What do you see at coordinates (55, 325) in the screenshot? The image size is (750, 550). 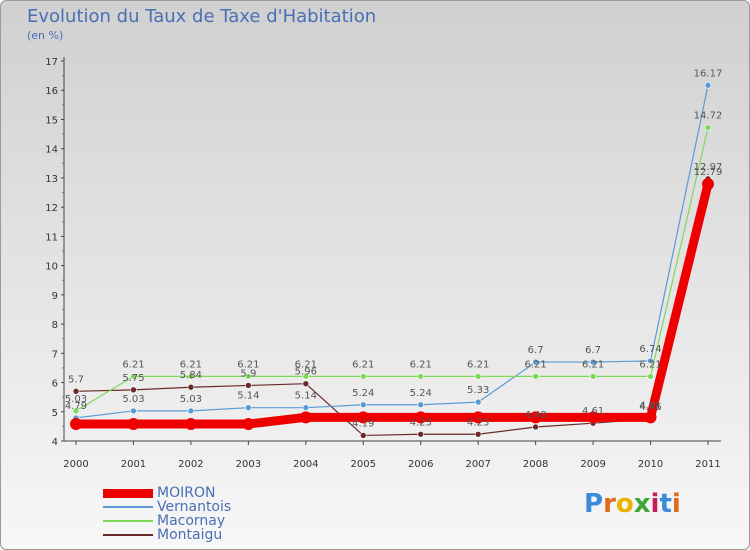 I see `y-tick-label: 8` at bounding box center [55, 325].